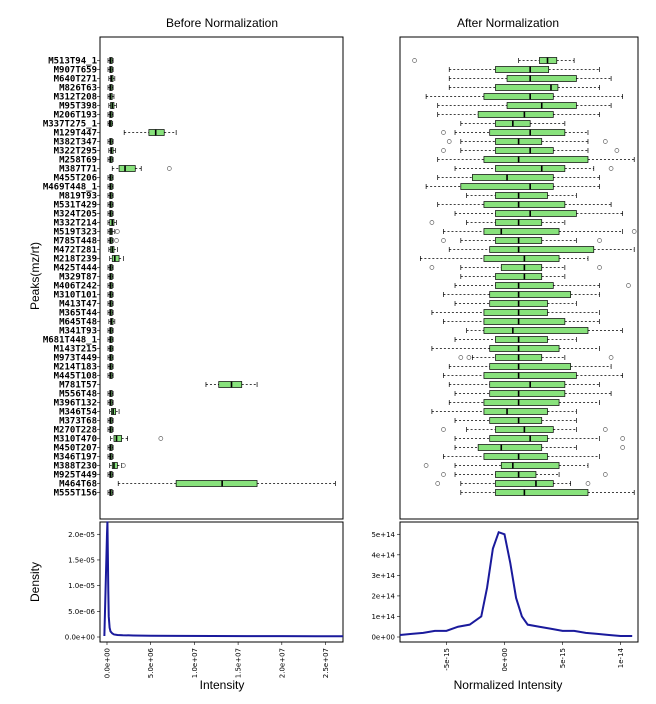 The width and height of the screenshot is (656, 704). Describe the element at coordinates (35, 276) in the screenshot. I see `peaks-axis-label: Peaks(mz/rt)` at that location.